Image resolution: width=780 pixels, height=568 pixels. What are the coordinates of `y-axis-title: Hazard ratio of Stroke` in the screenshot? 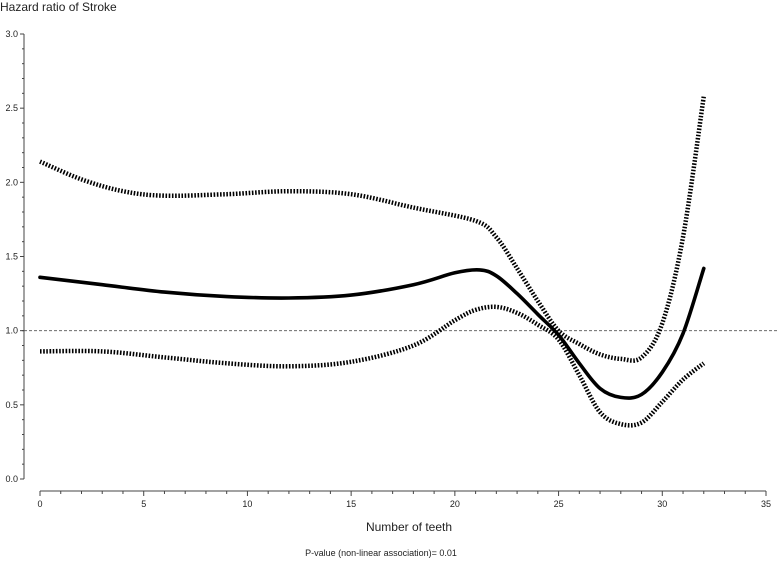 It's located at (58, 7).